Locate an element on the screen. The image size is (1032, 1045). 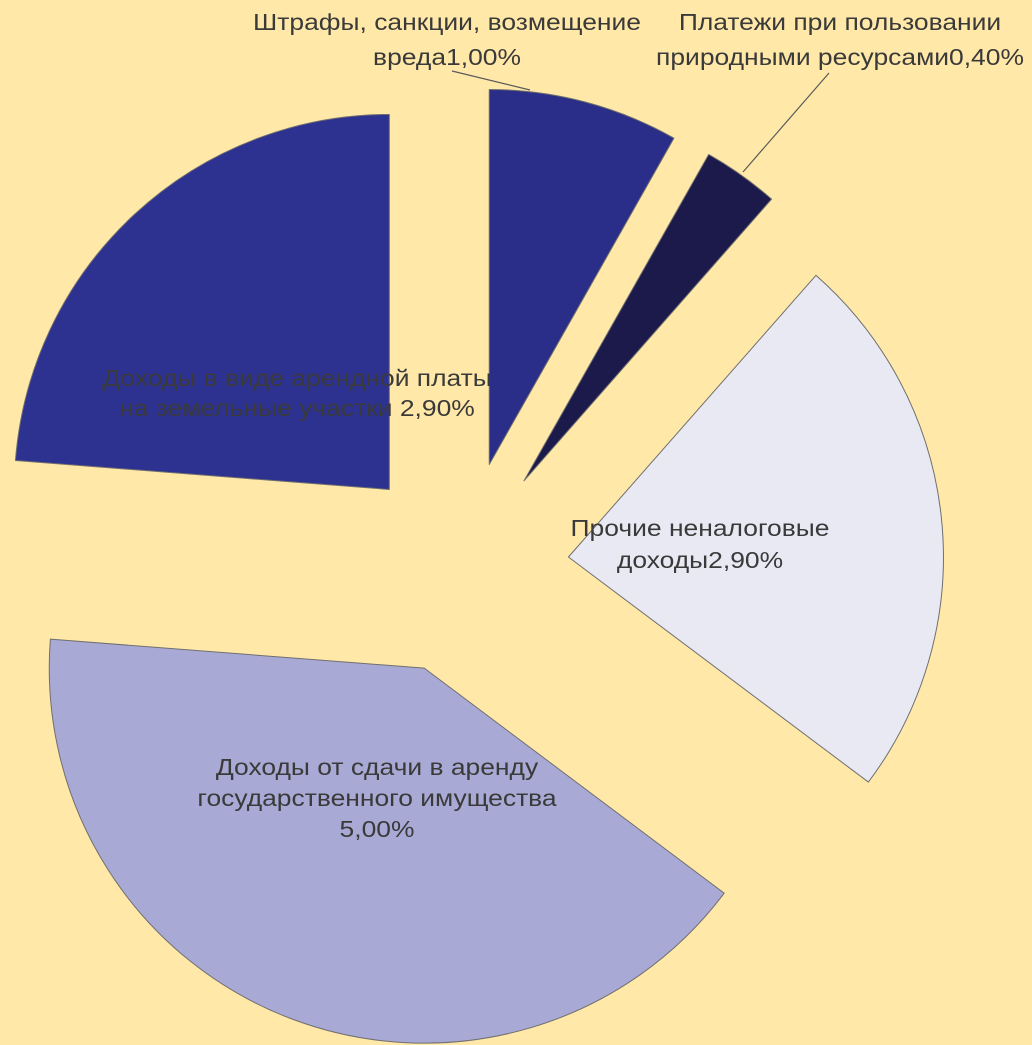
slice-label-line: на земельные участки 2,90% is located at coordinates (297, 409).